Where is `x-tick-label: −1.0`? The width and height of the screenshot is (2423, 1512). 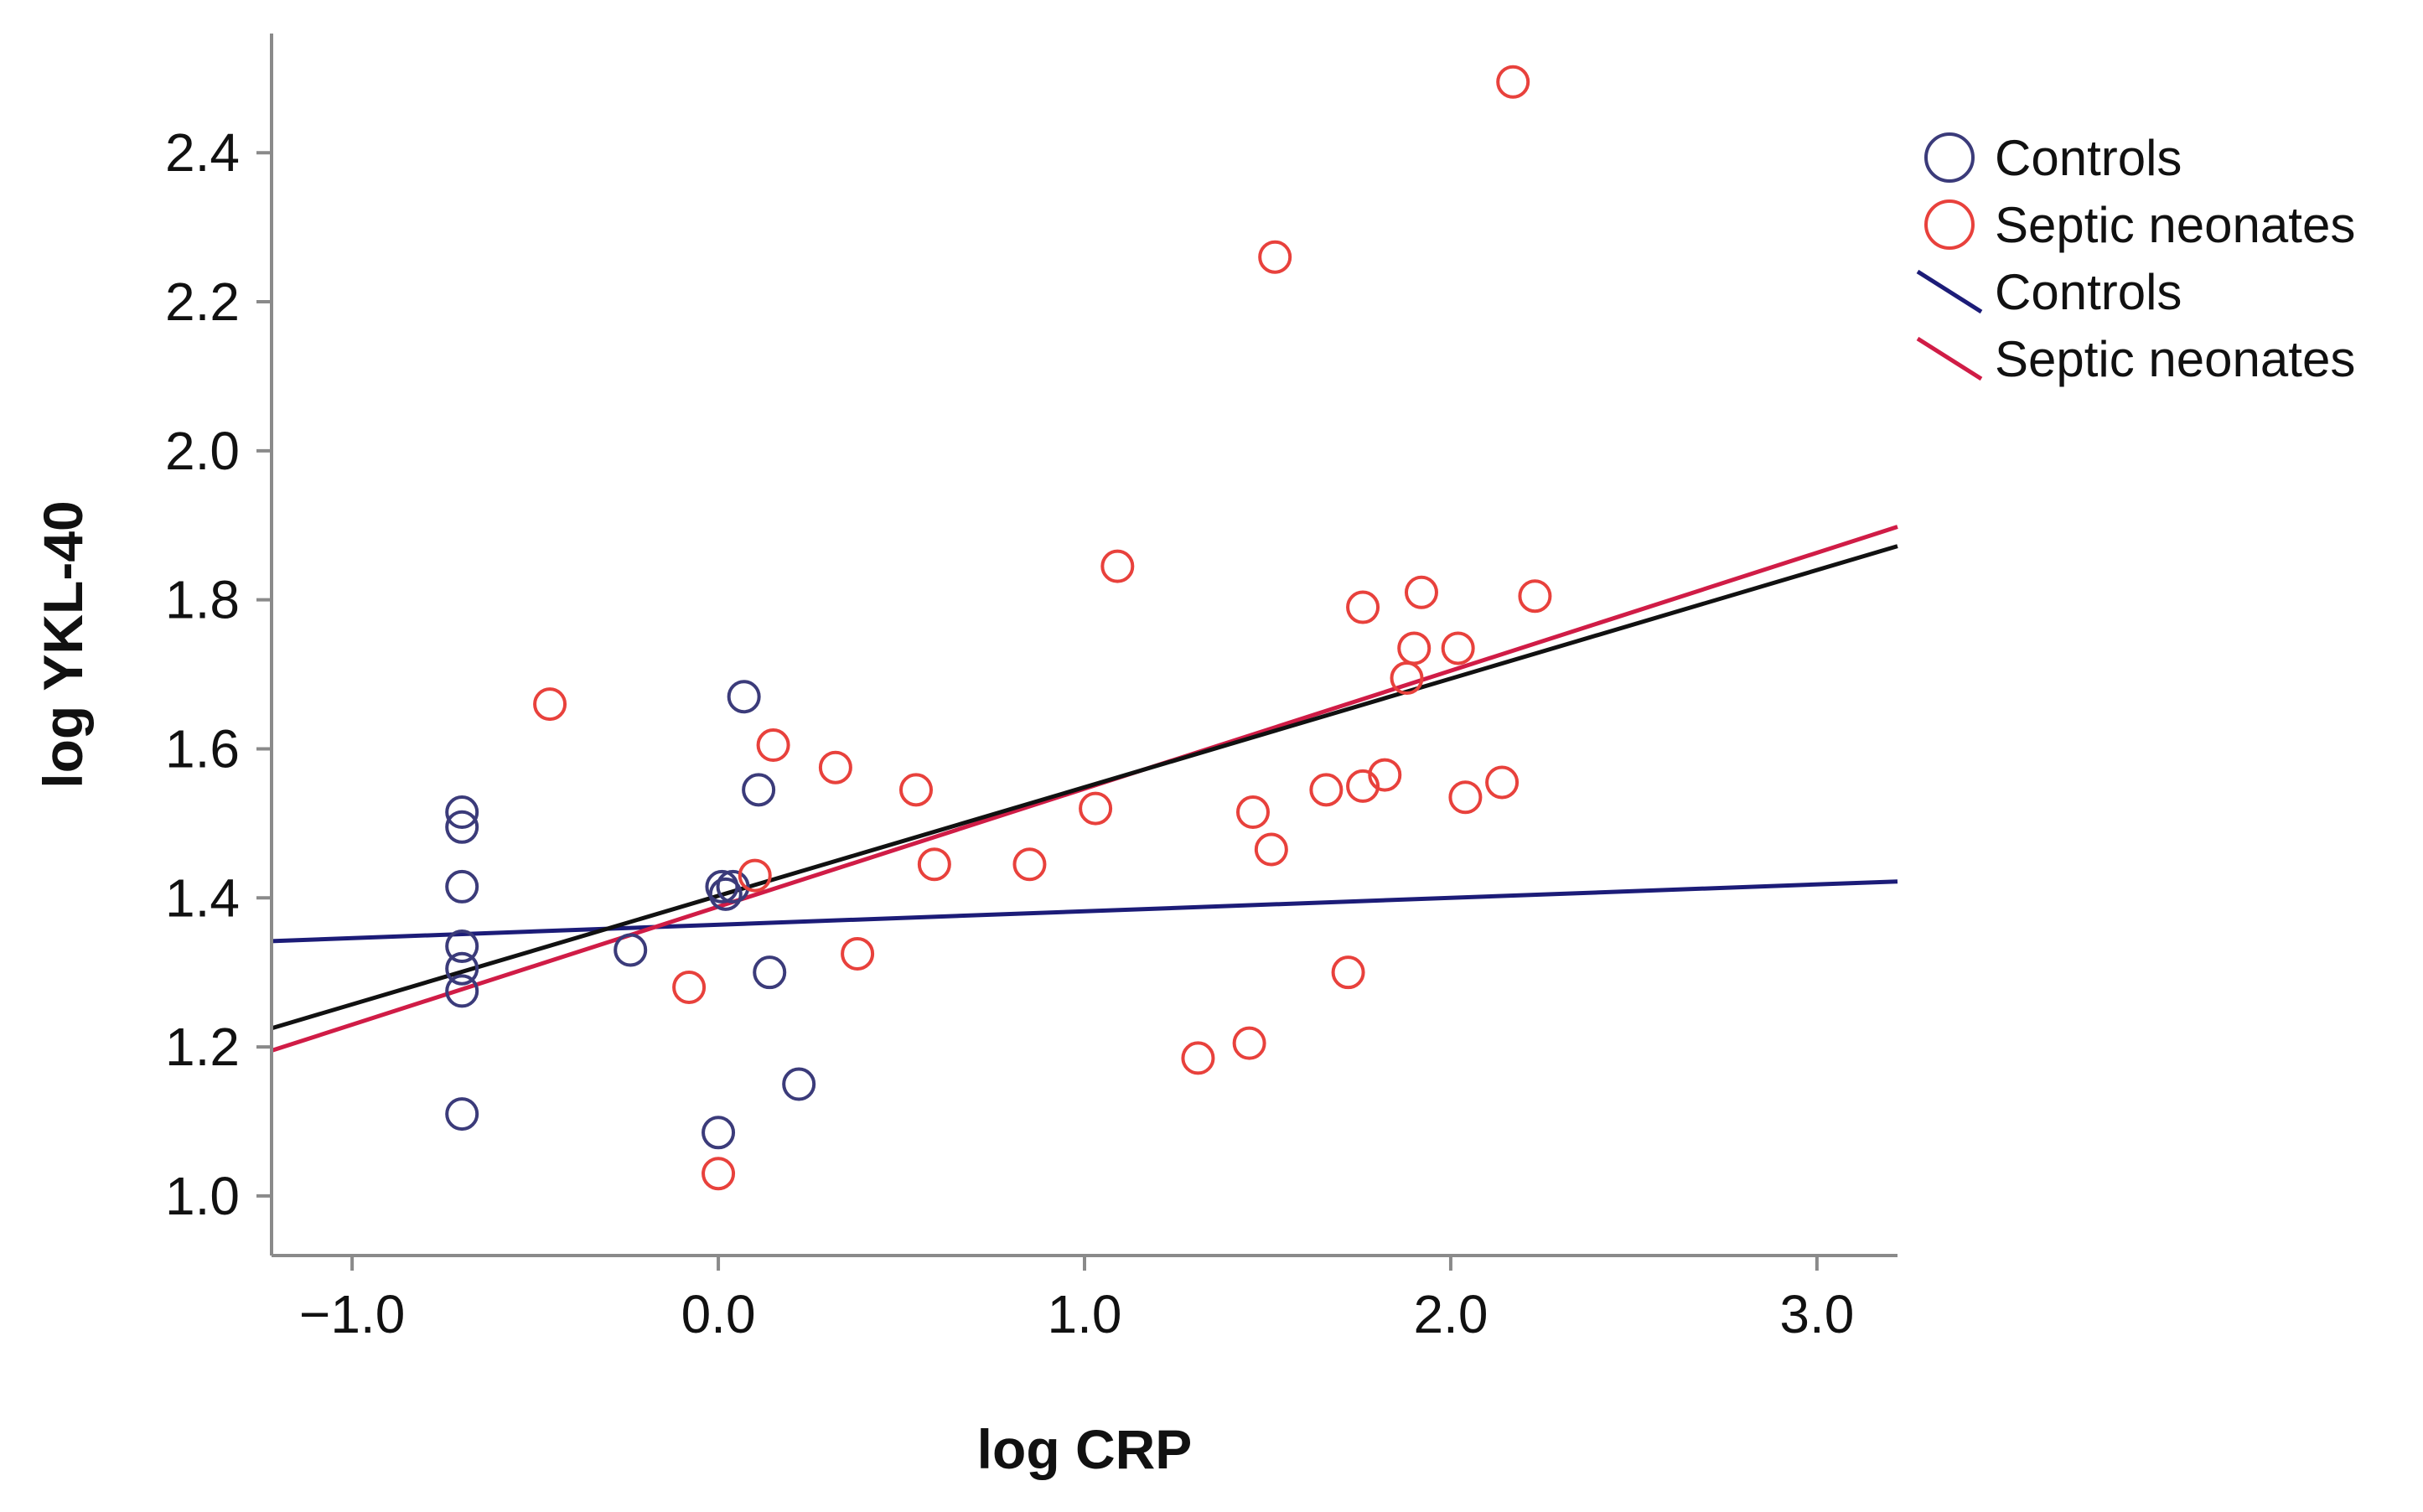 x-tick-label: −1.0 is located at coordinates (352, 1314).